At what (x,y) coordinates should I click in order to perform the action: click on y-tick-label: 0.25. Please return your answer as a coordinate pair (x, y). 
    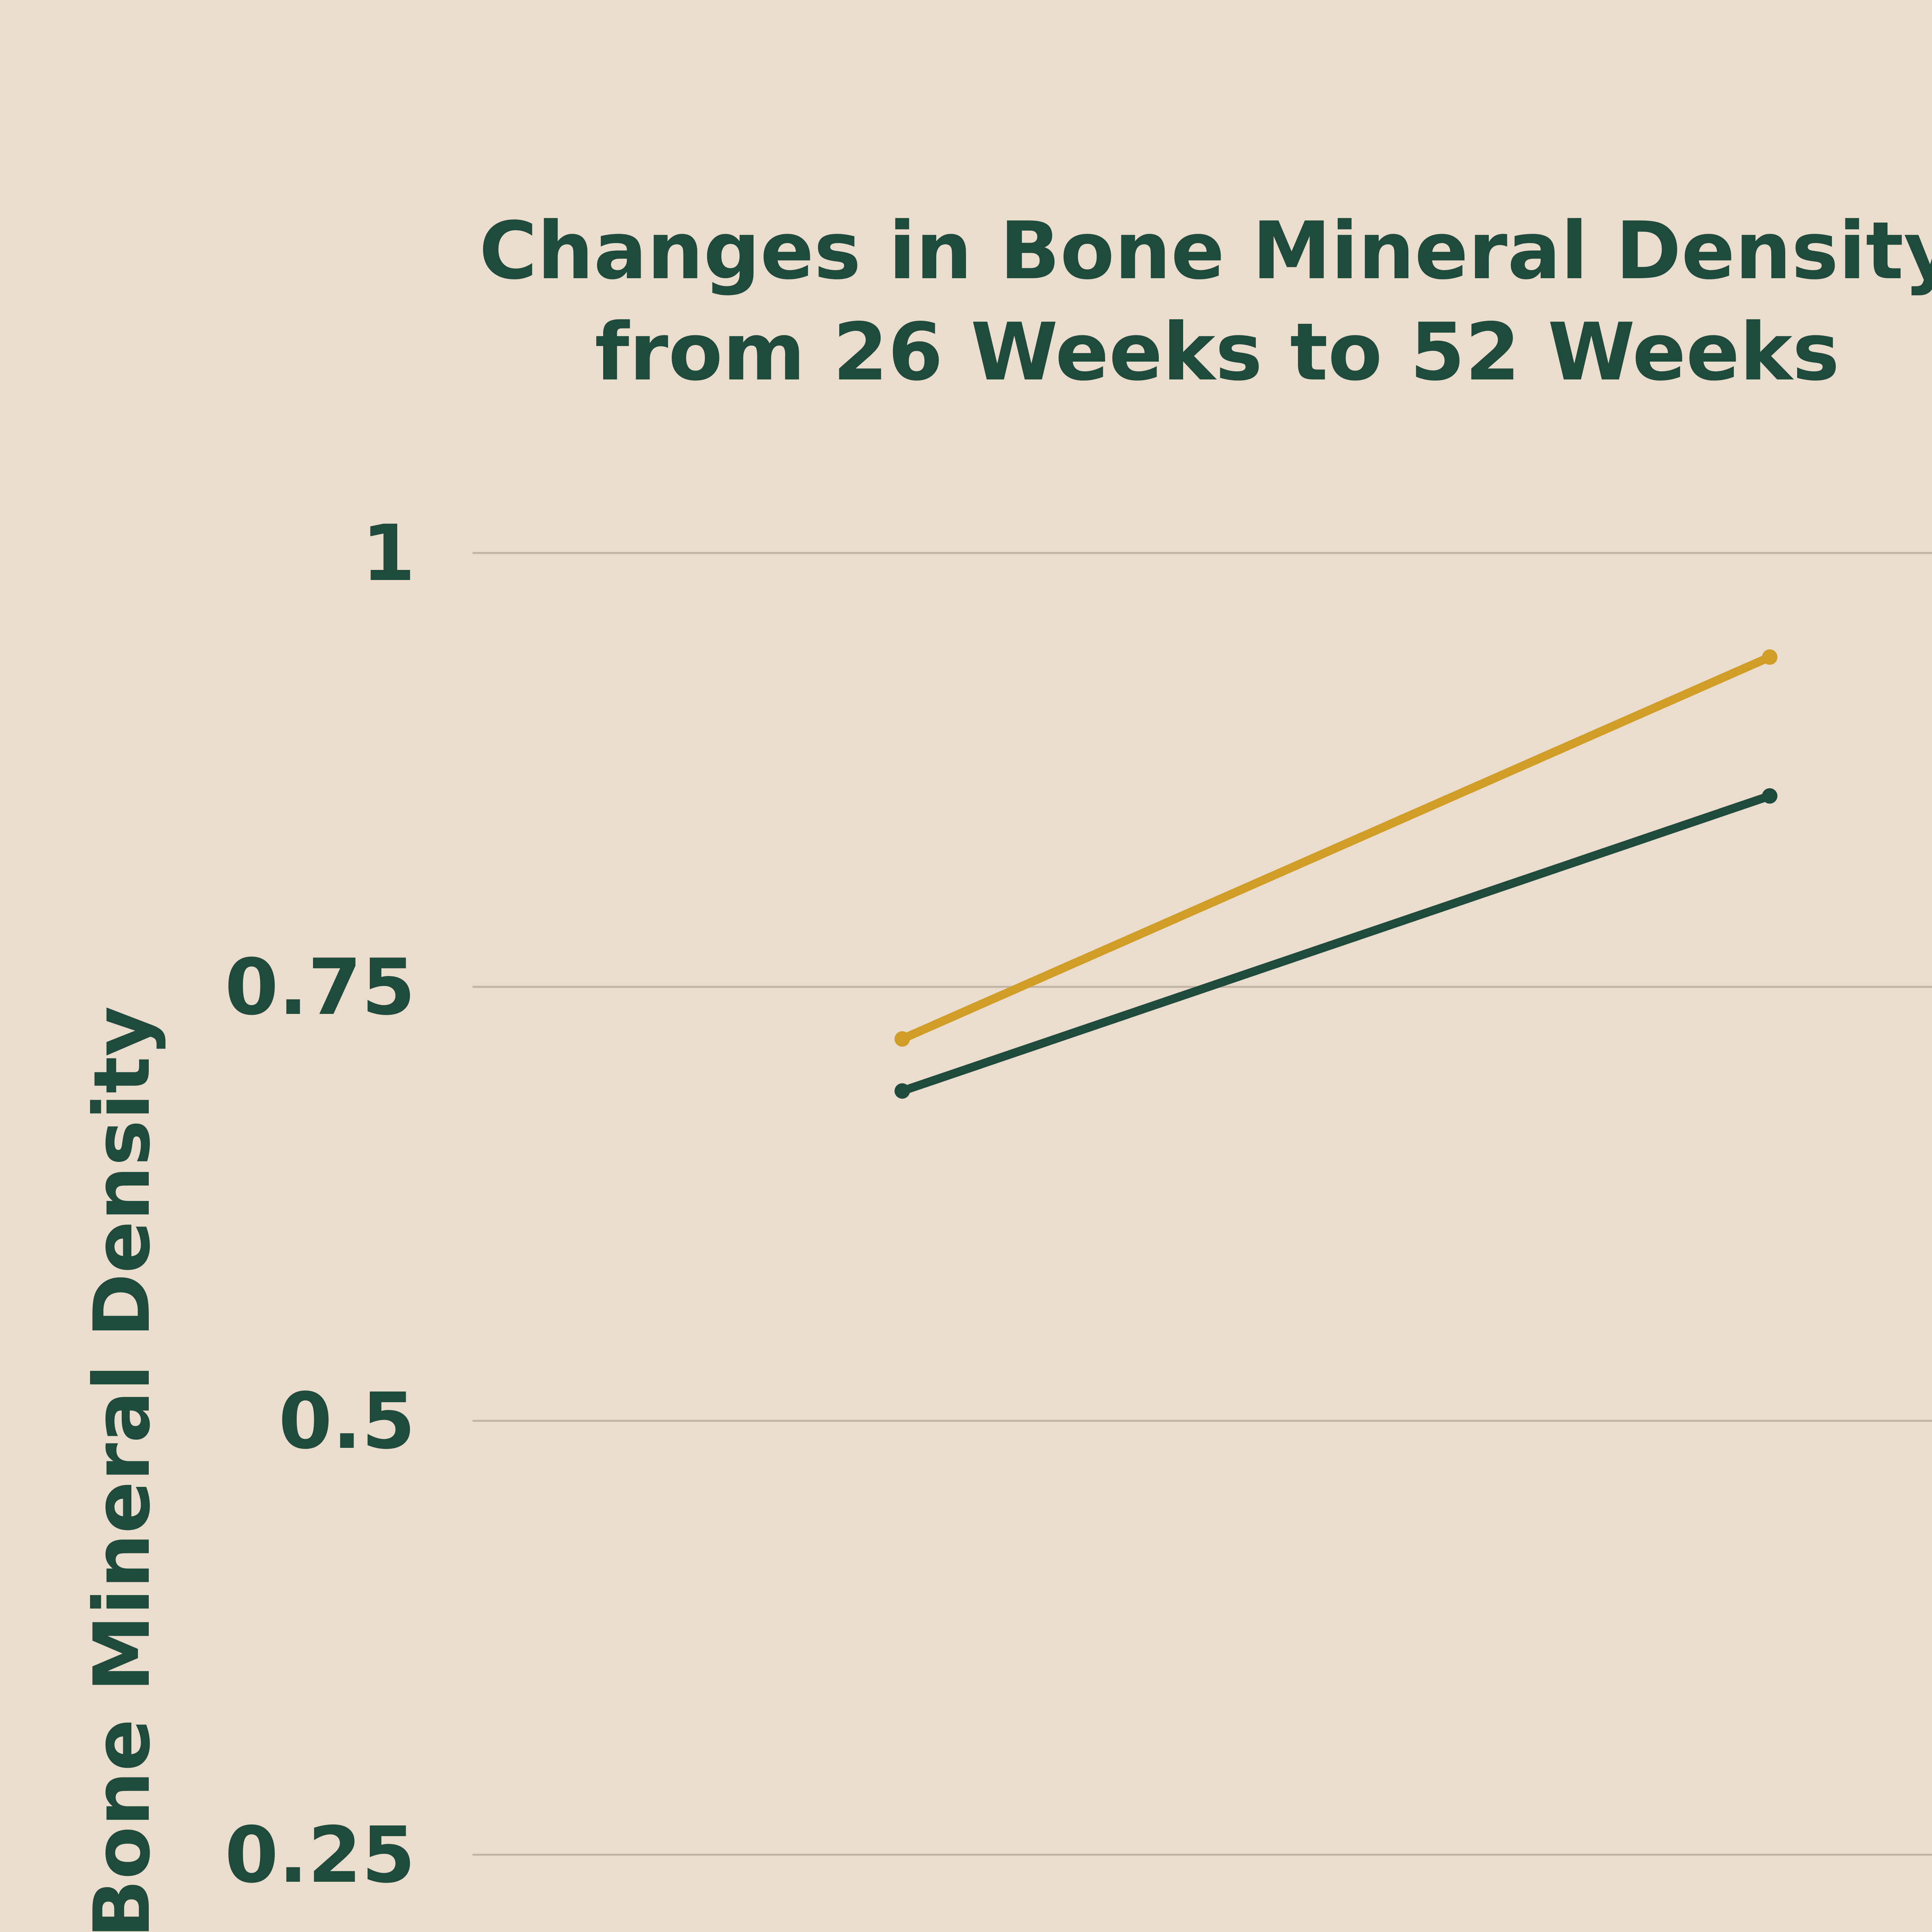
    Looking at the image, I should click on (320, 1855).